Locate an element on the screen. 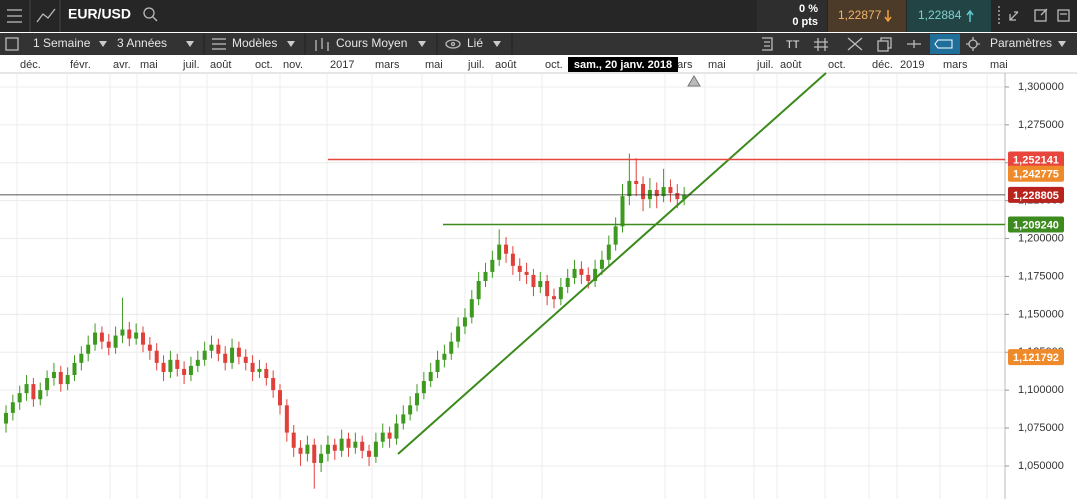 Image resolution: width=1077 pixels, height=499 pixels. price-type-select: Cours Moyen is located at coordinates (371, 43).